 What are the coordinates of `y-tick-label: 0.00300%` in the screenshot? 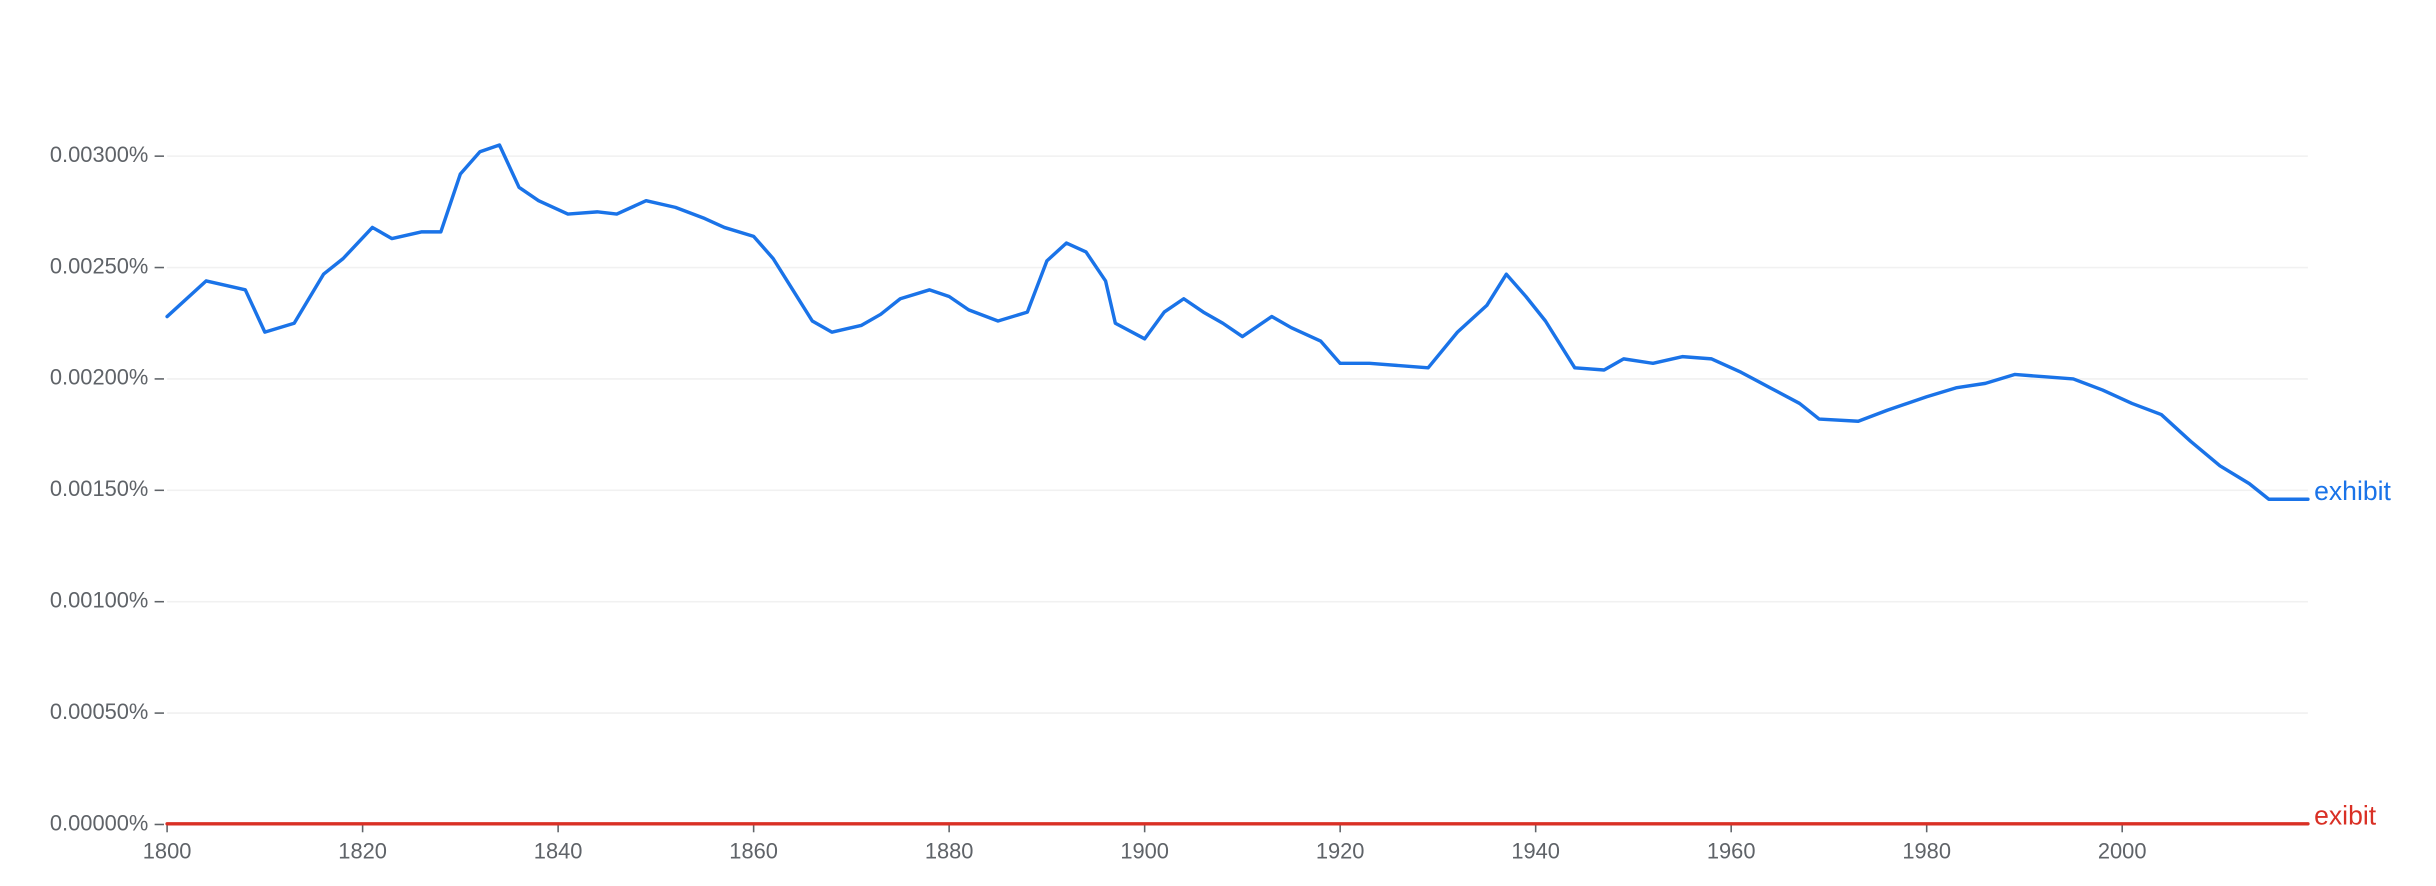 It's located at (99, 154).